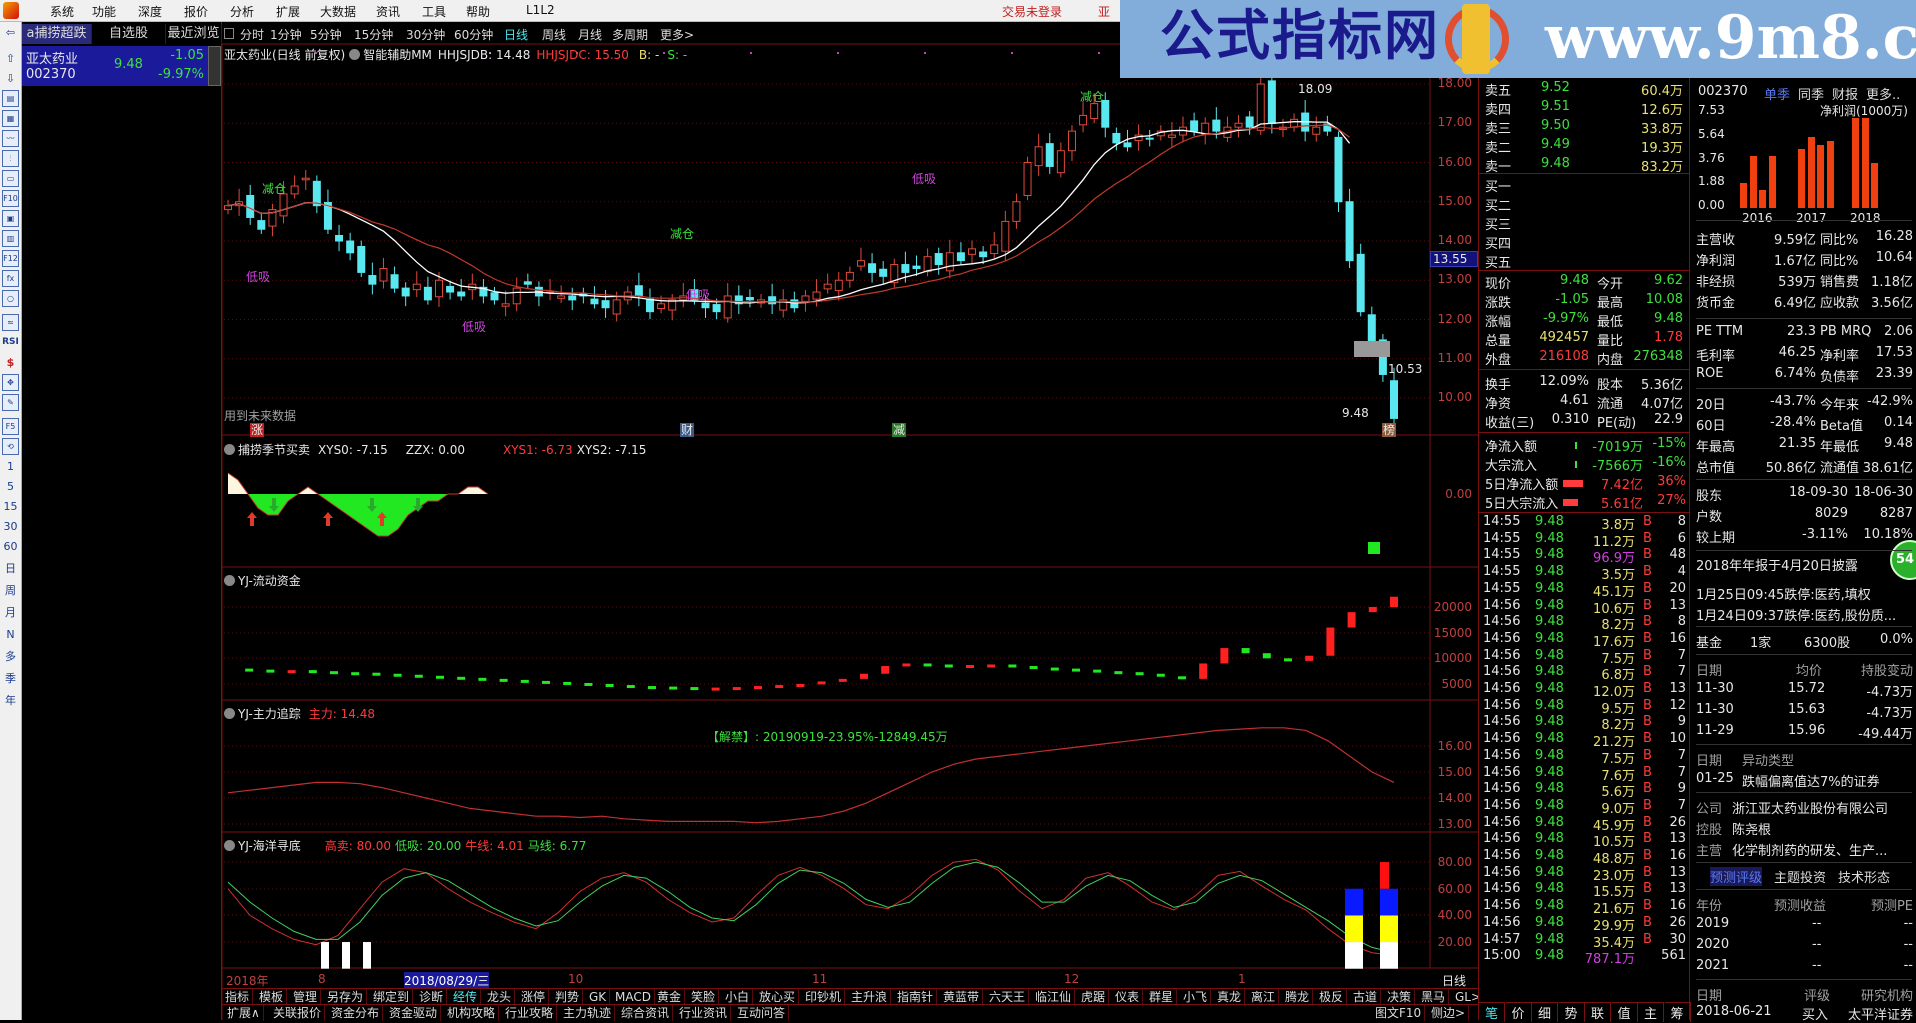 This screenshot has width=1916, height=1023. Describe the element at coordinates (10, 466) in the screenshot. I see `toolbar-button-21: 1` at that location.